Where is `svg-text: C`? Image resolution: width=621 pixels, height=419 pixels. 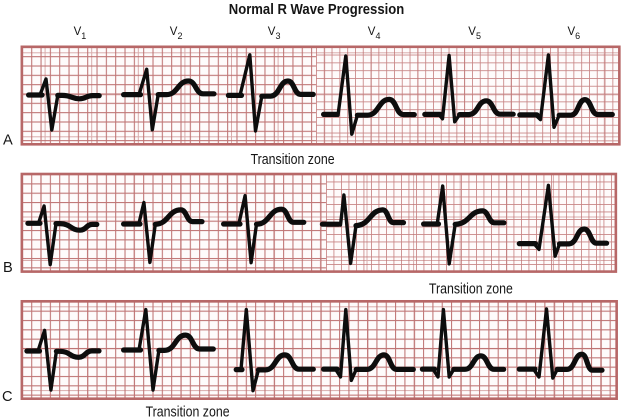 svg-text: C is located at coordinates (7, 397).